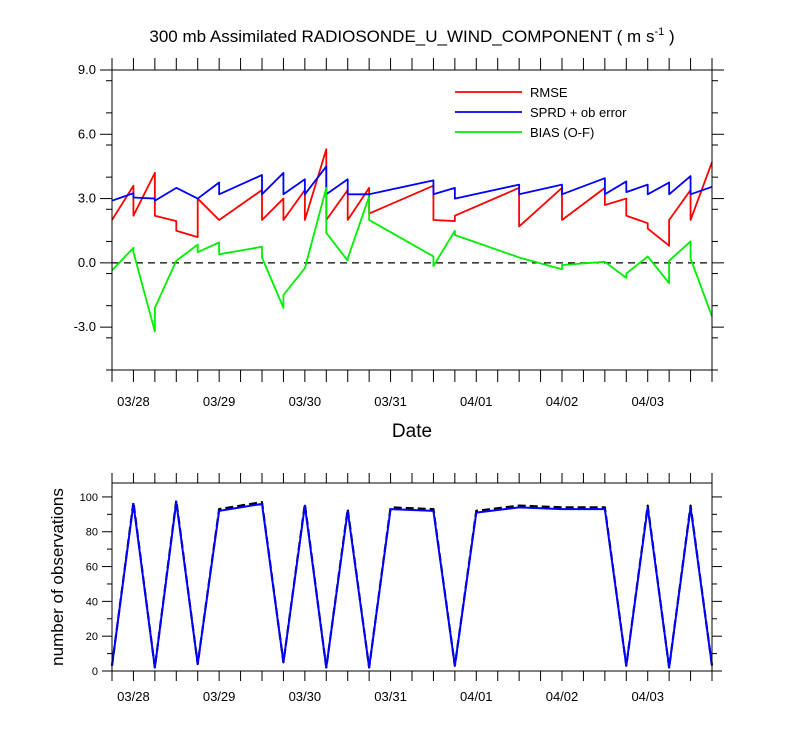 The width and height of the screenshot is (800, 750). I want to click on legend-label-rmse: RMSE, so click(549, 92).